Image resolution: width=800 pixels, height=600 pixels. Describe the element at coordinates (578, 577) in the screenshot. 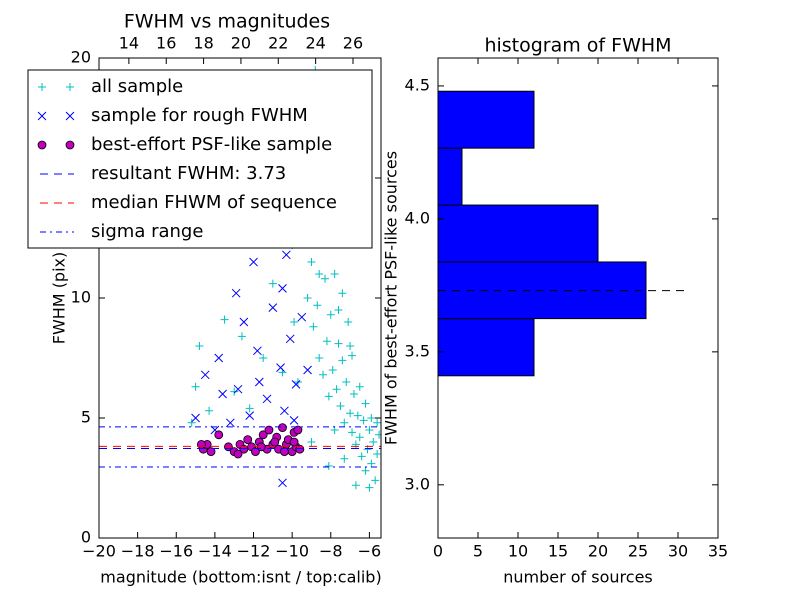

I see `x-axis-label: number of sources` at that location.